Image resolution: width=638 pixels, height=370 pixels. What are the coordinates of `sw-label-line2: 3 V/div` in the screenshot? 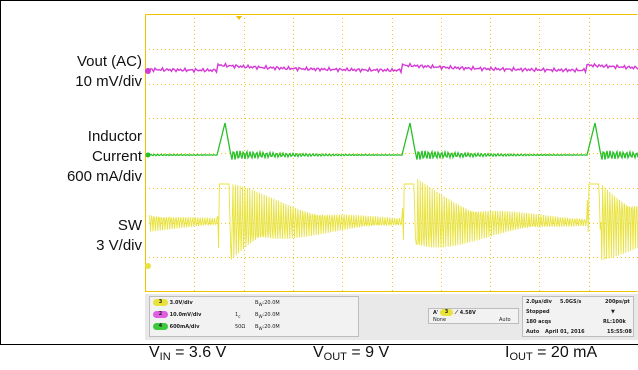 It's located at (119, 245).